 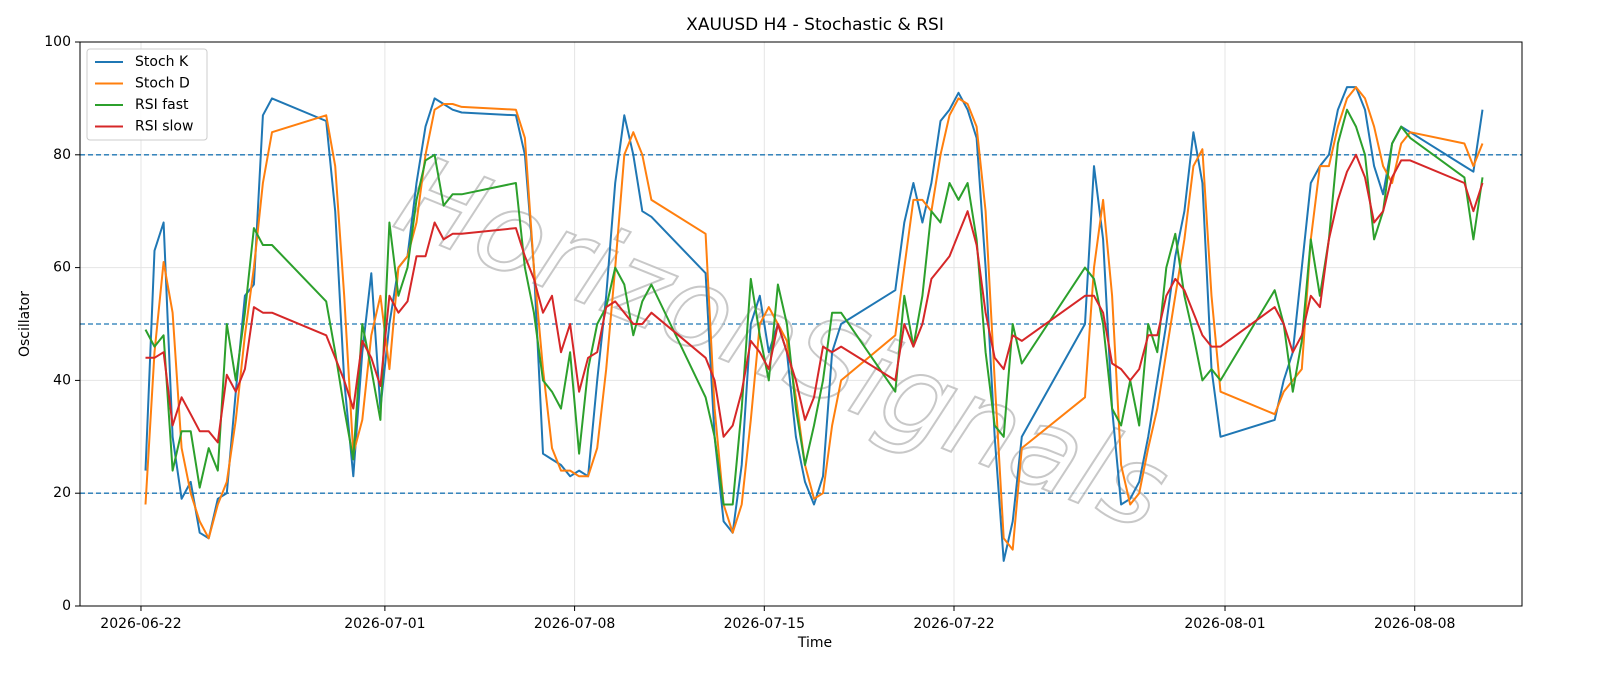 What do you see at coordinates (140, 624) in the screenshot?
I see `x-tick-label: 2026-06-22` at bounding box center [140, 624].